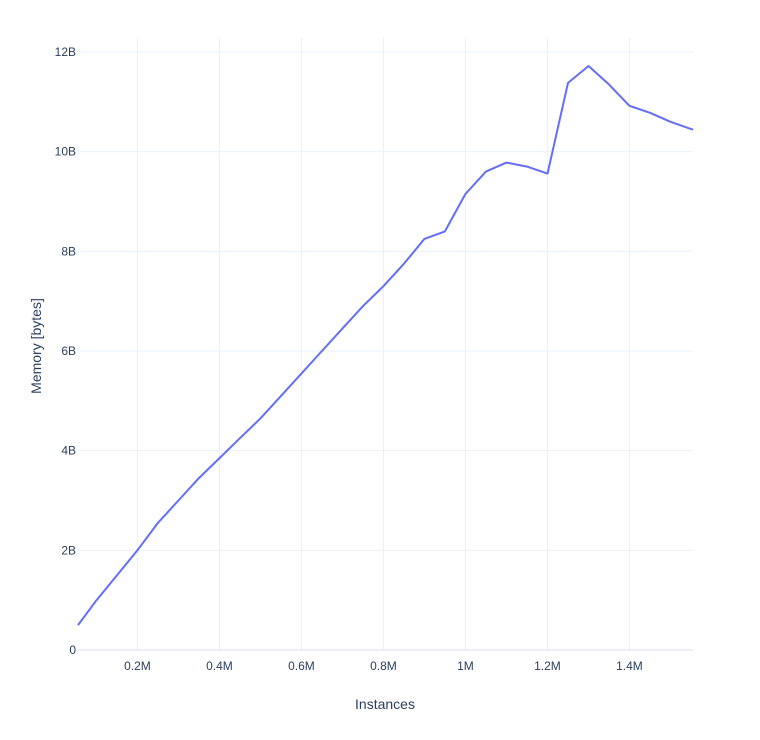 The width and height of the screenshot is (760, 740). I want to click on x-tick-label: 1.4M, so click(629, 666).